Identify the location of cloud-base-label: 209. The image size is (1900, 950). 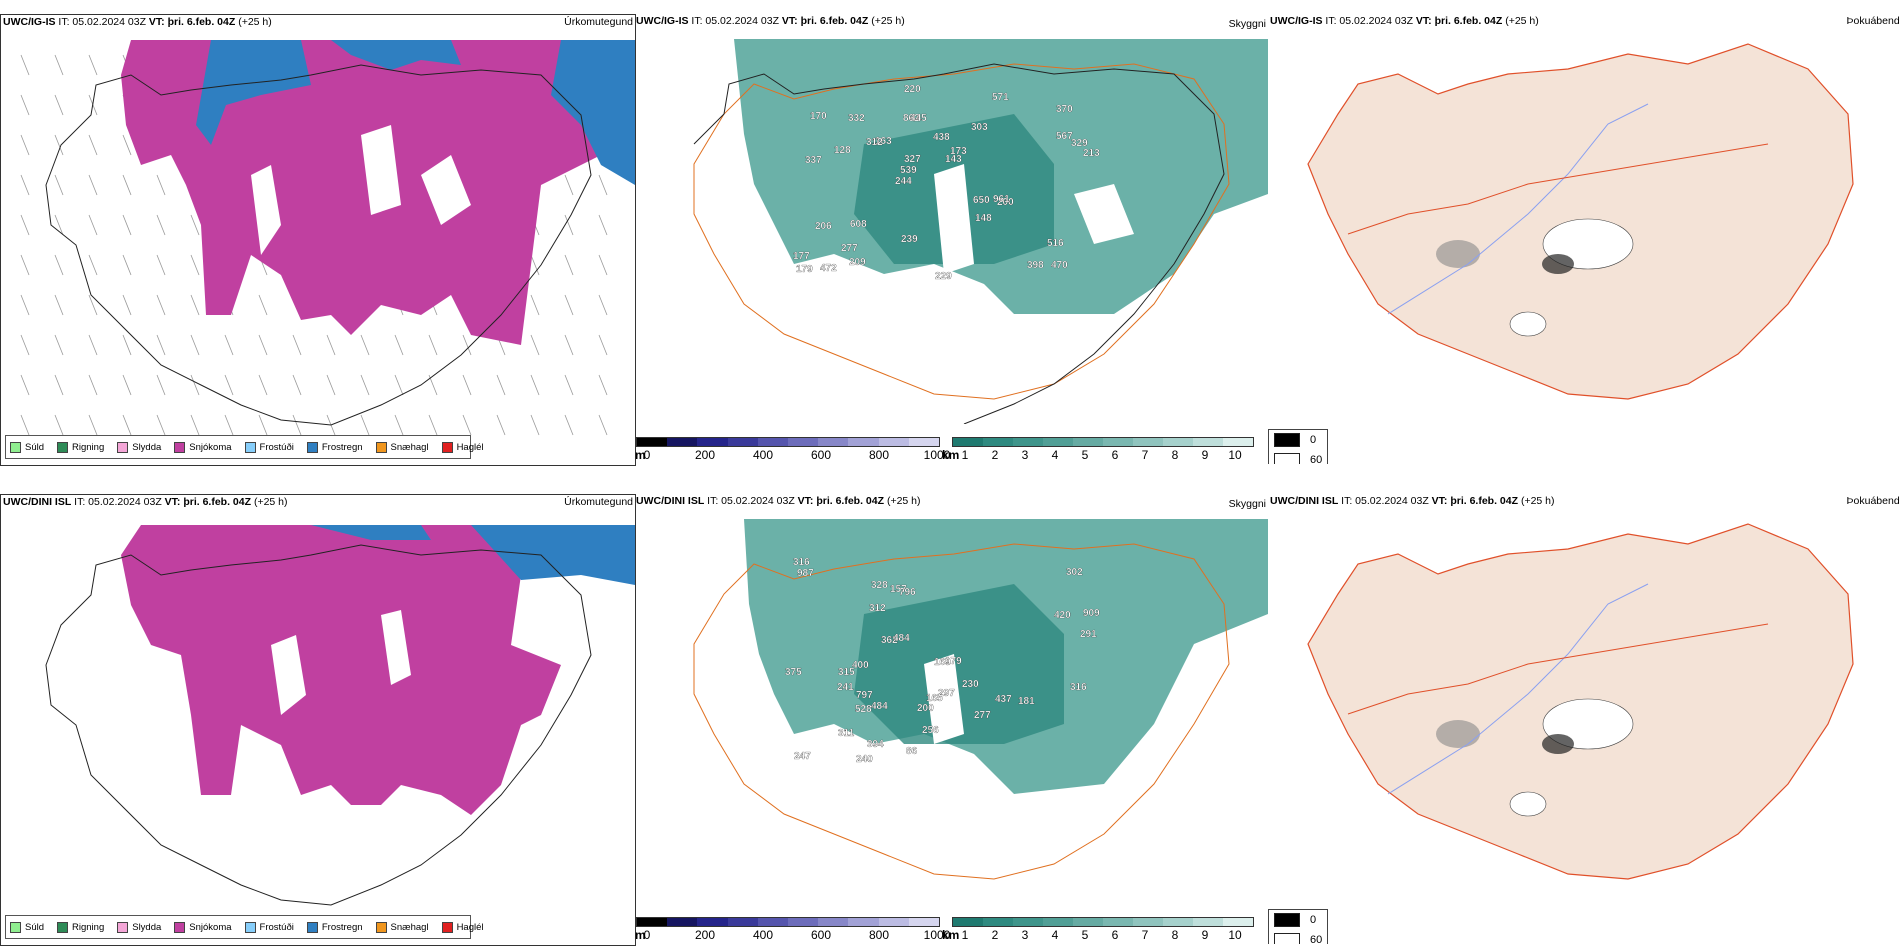
(857, 262).